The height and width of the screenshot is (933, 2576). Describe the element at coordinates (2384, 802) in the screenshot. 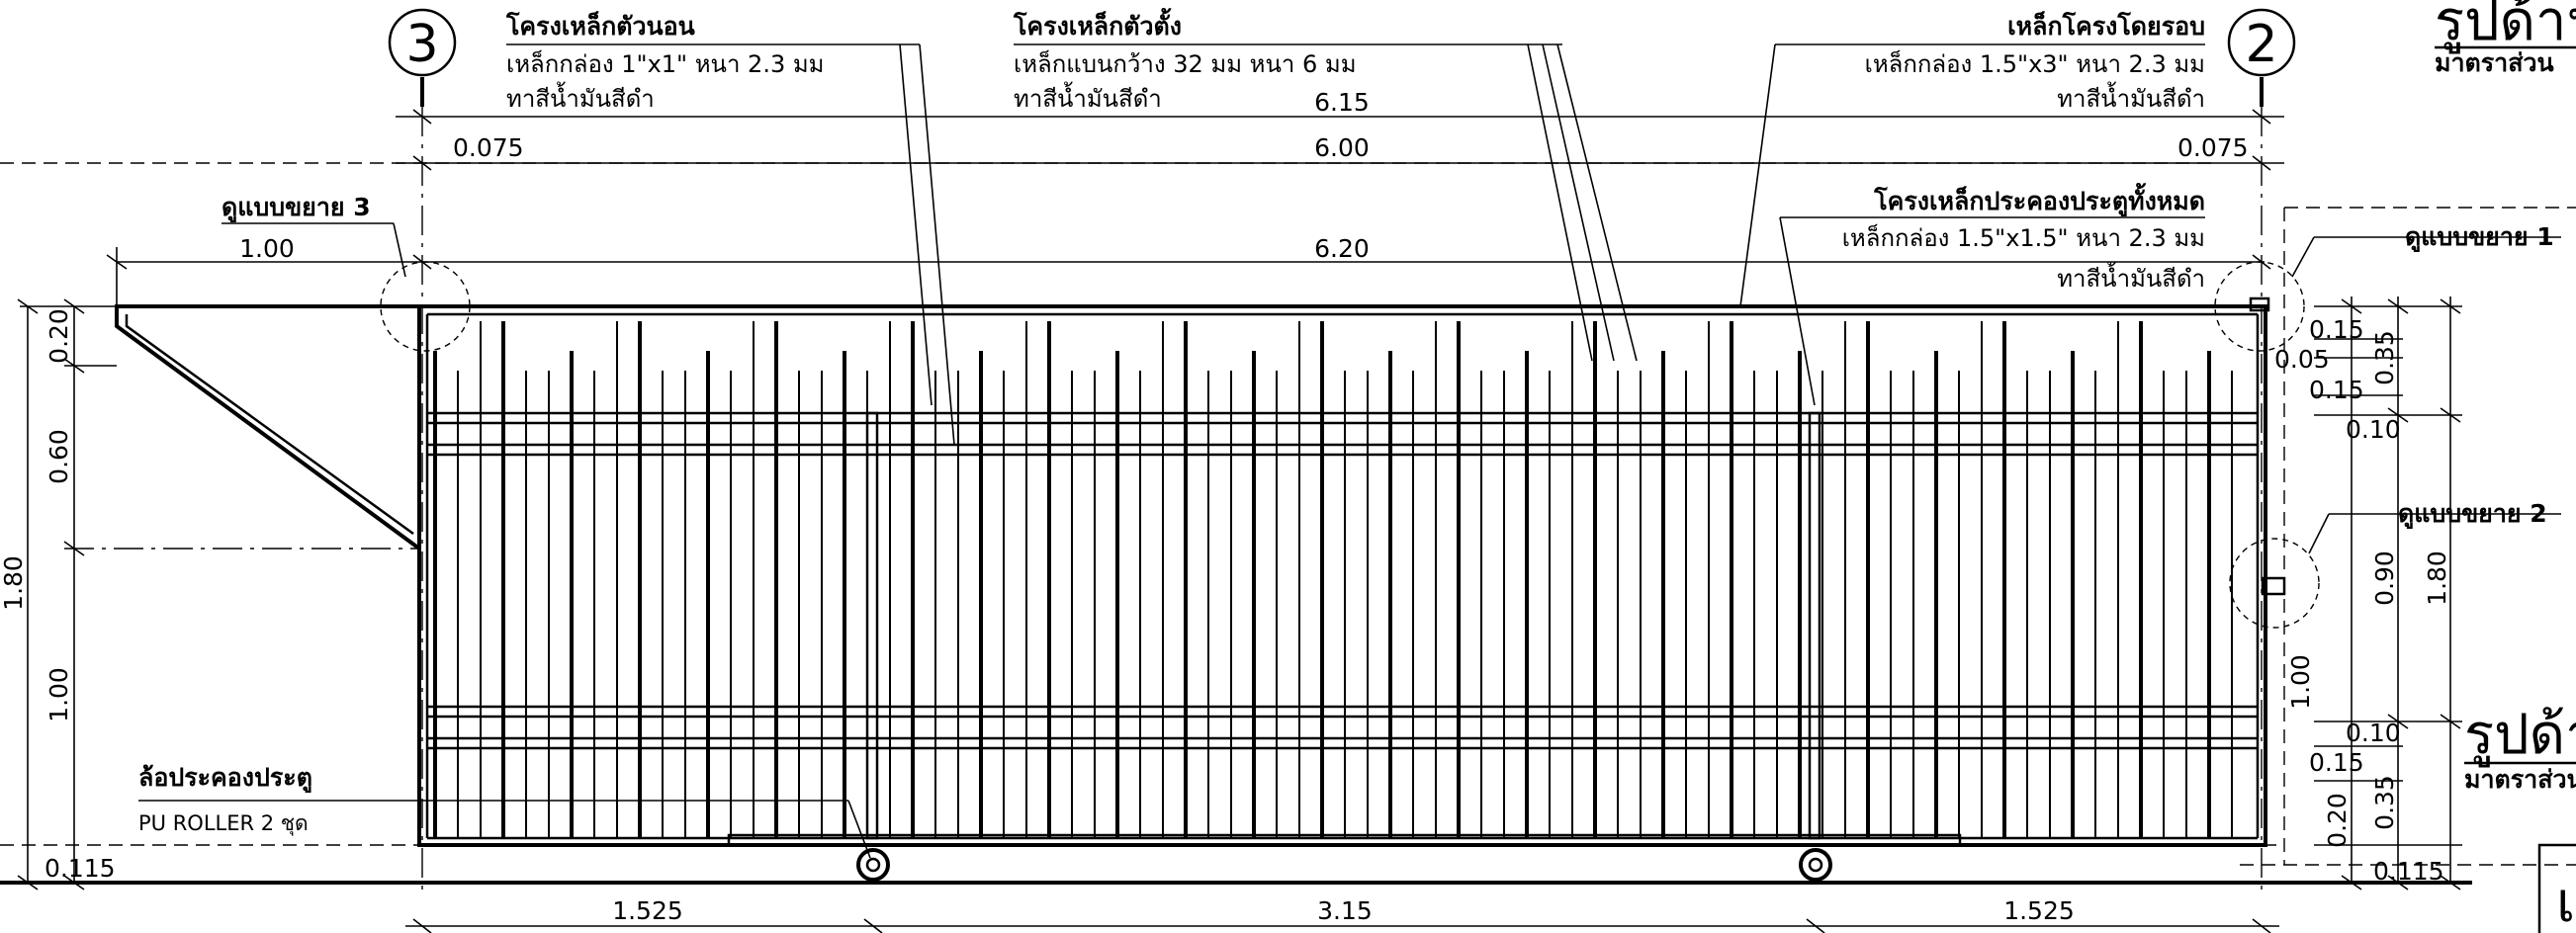

I see `dim-right-l: 0.35` at that location.